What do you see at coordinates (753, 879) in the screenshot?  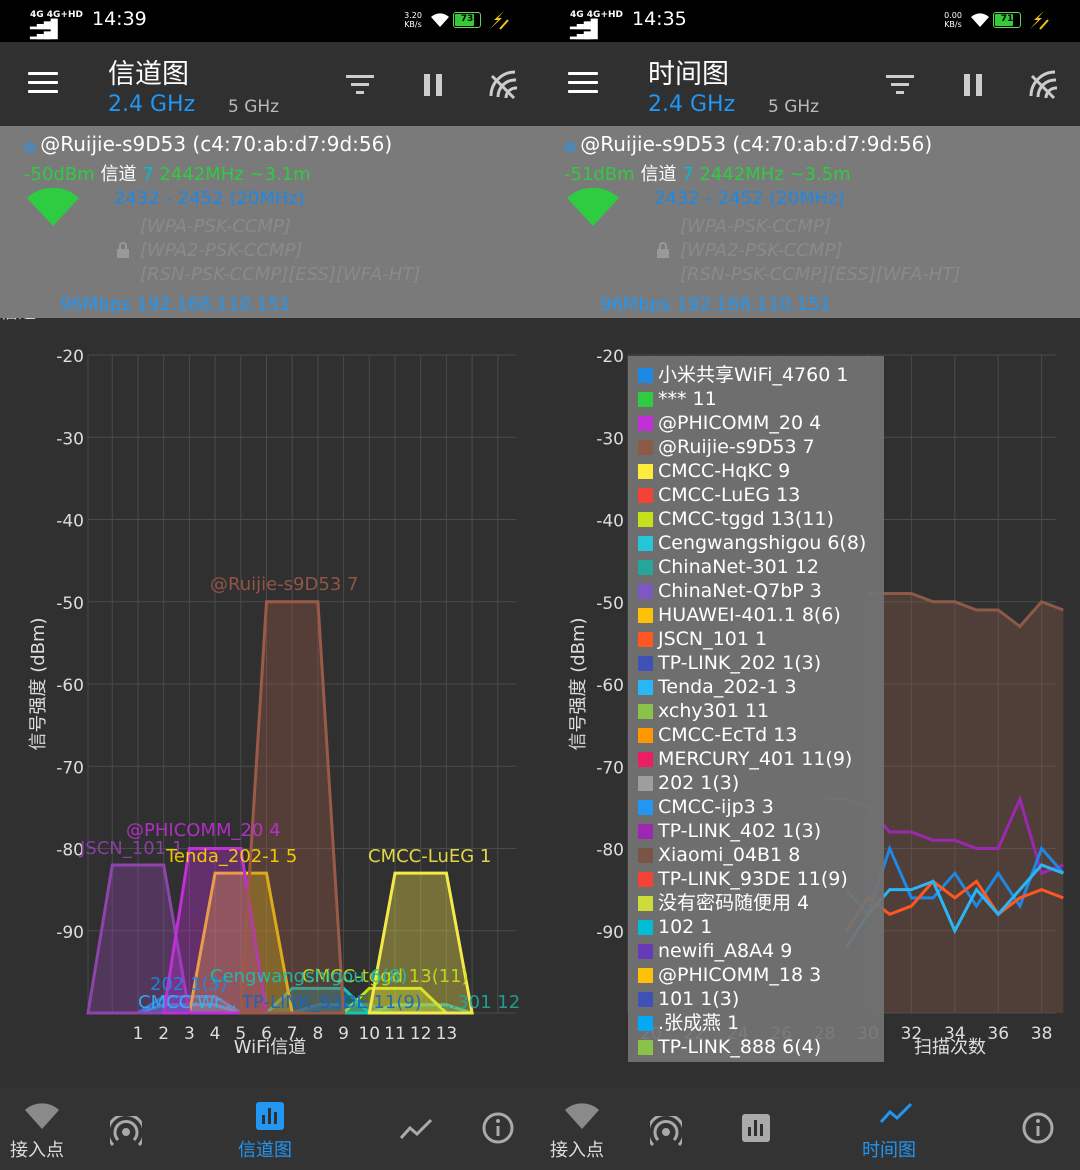 I see `legend-label: TP-LINK_93DE 11(9)` at bounding box center [753, 879].